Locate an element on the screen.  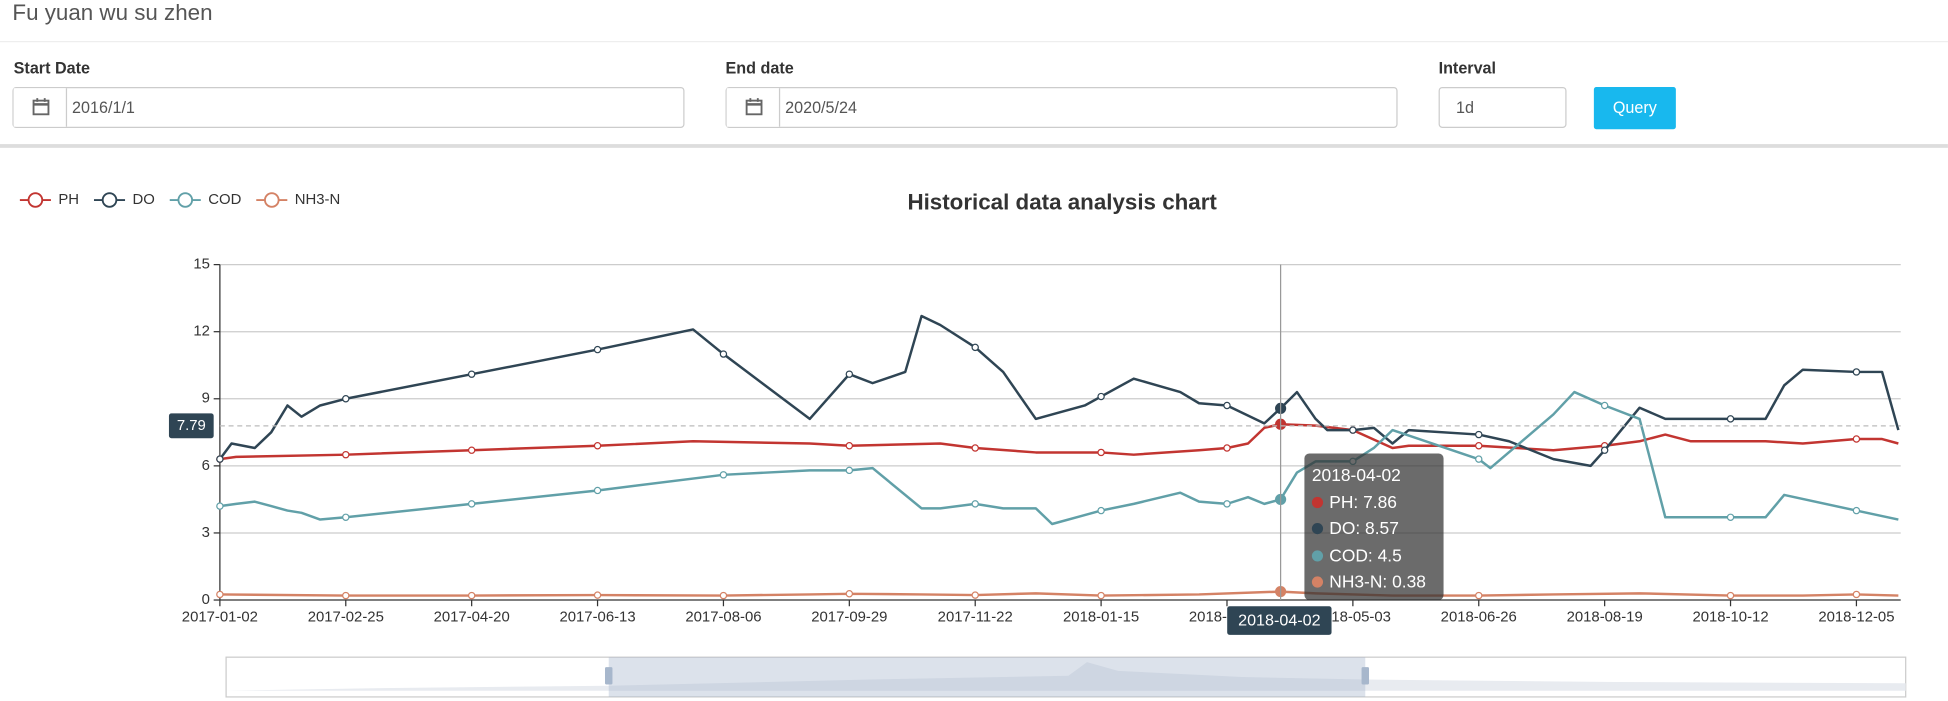
chart-title: Historical data analysis chart is located at coordinates (1062, 202).